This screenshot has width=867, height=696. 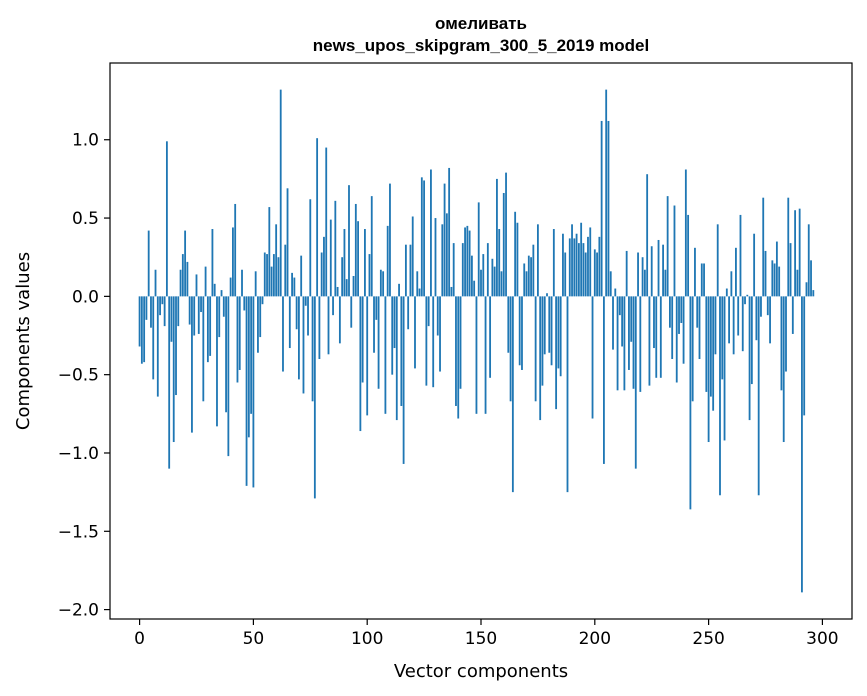 What do you see at coordinates (78, 376) in the screenshot?
I see `y-tick-label: −0.5` at bounding box center [78, 376].